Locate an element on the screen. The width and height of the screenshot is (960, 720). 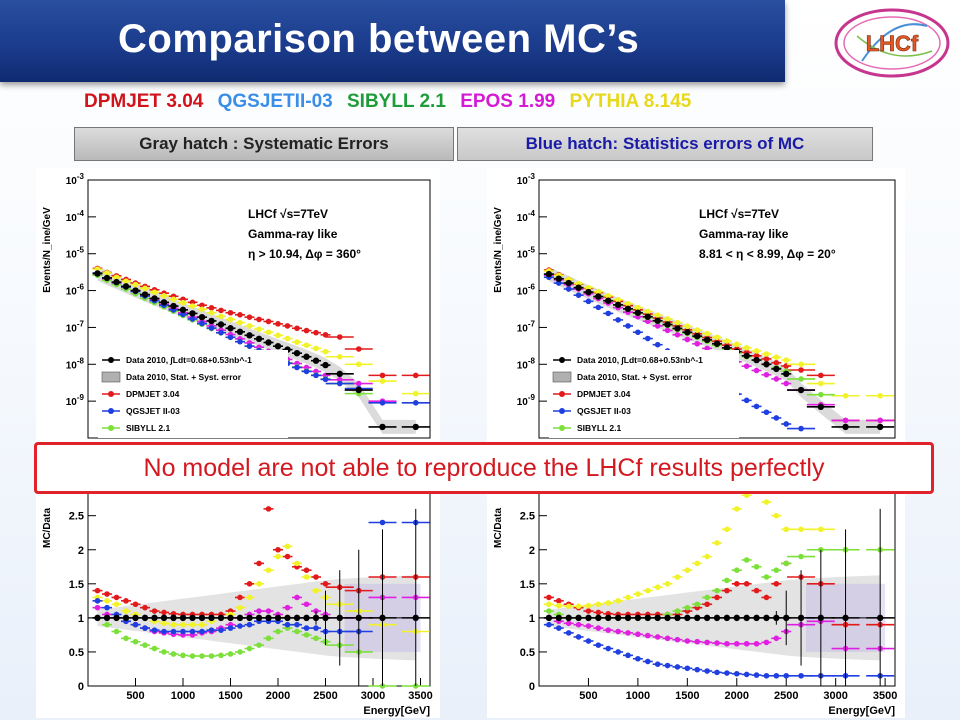
ratio-ytick-label: 0 is located at coordinates (81, 687).